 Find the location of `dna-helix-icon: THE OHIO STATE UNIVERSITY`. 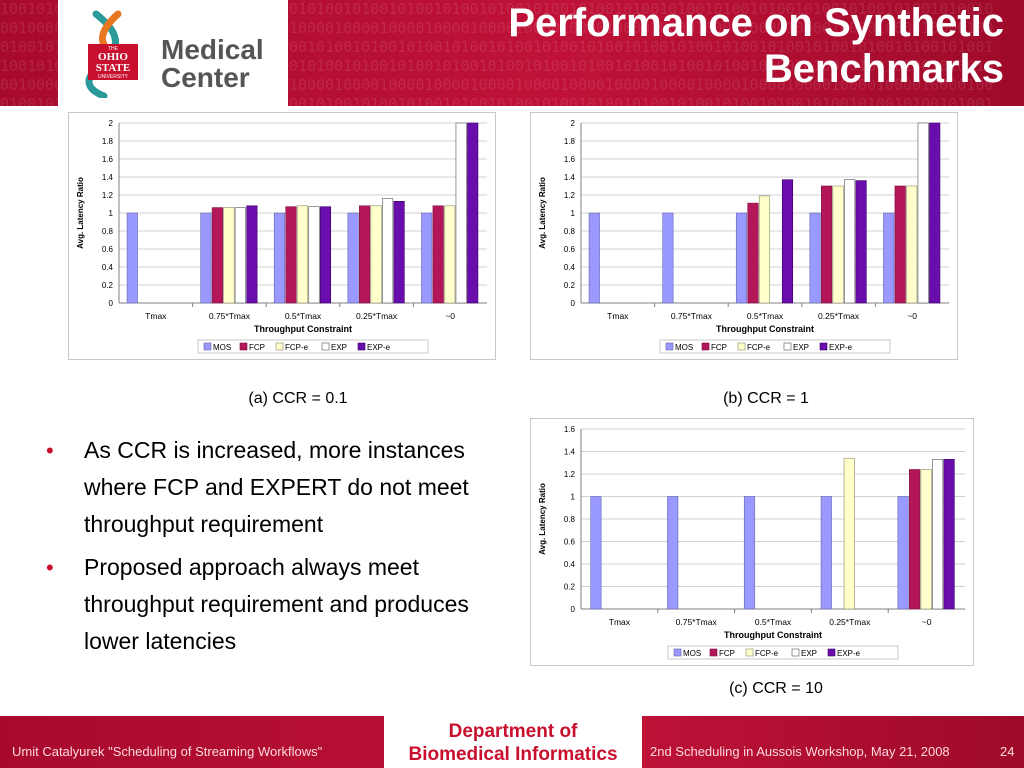

dna-helix-icon: THE OHIO STATE UNIVERSITY is located at coordinates (111, 54).